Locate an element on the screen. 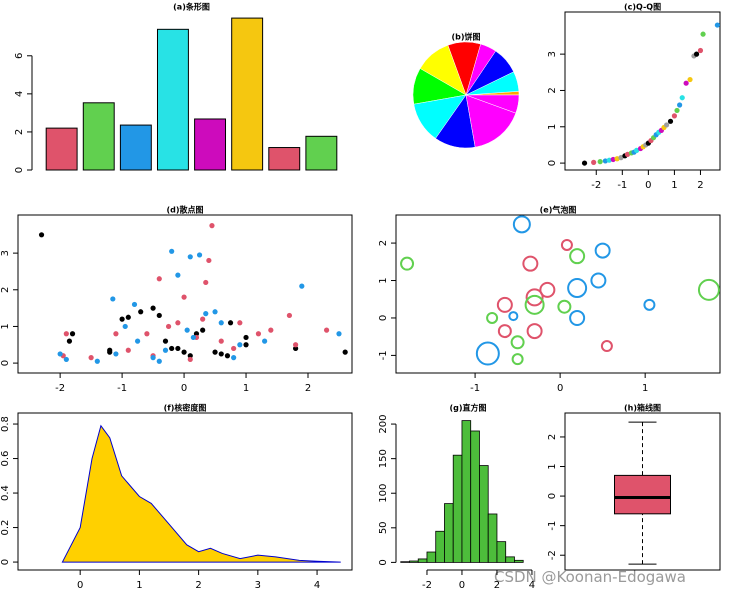  chart-title: (h)箱线图 is located at coordinates (642, 408).